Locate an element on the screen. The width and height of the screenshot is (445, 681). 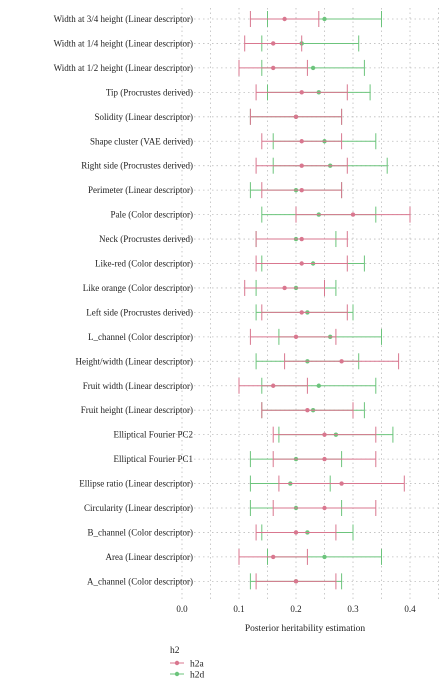
legend-label: h2d is located at coordinates (197, 676).